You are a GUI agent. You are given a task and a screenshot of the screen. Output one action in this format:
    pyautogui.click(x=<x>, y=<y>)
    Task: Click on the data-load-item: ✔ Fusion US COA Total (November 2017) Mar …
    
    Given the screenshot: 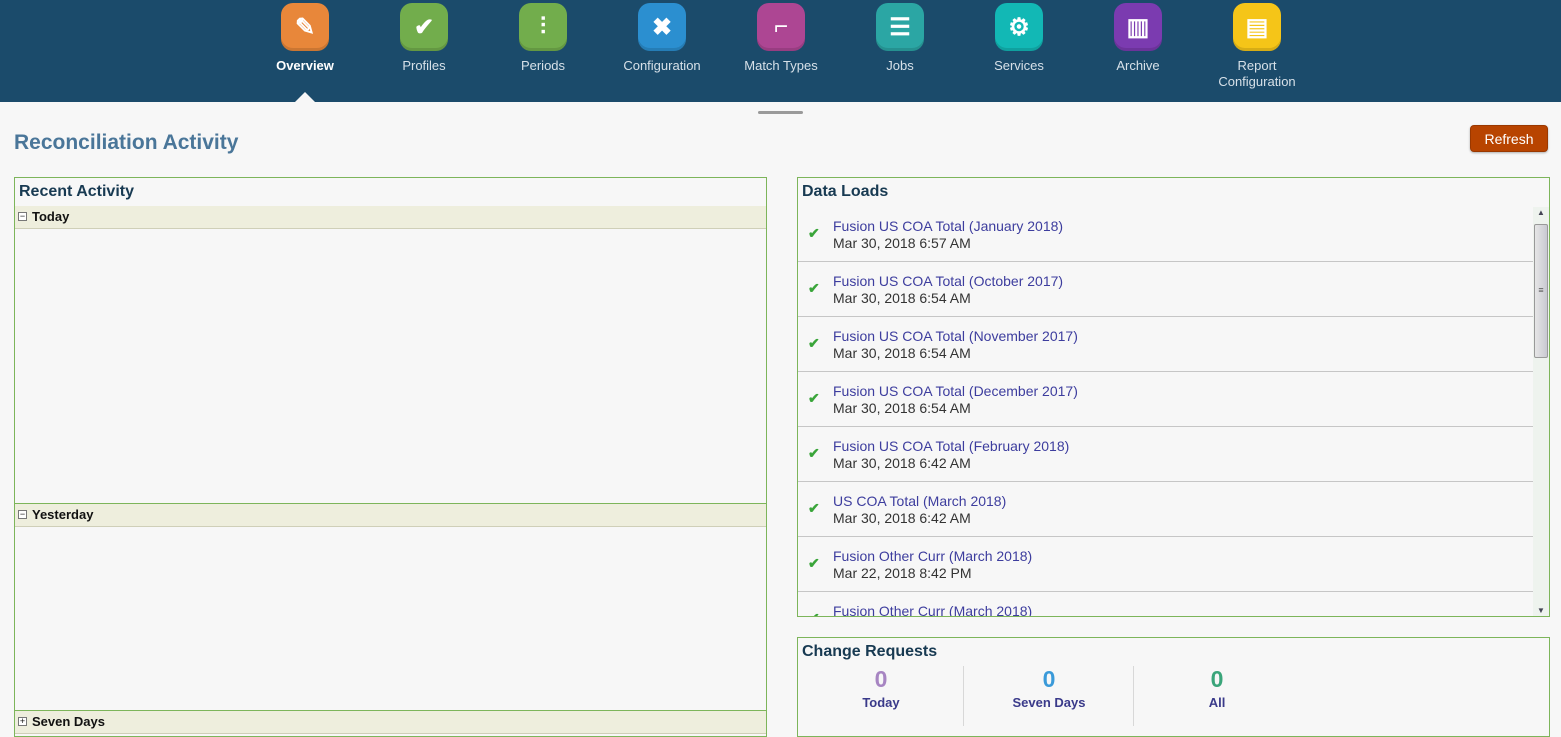 What is the action you would take?
    pyautogui.click(x=1165, y=344)
    